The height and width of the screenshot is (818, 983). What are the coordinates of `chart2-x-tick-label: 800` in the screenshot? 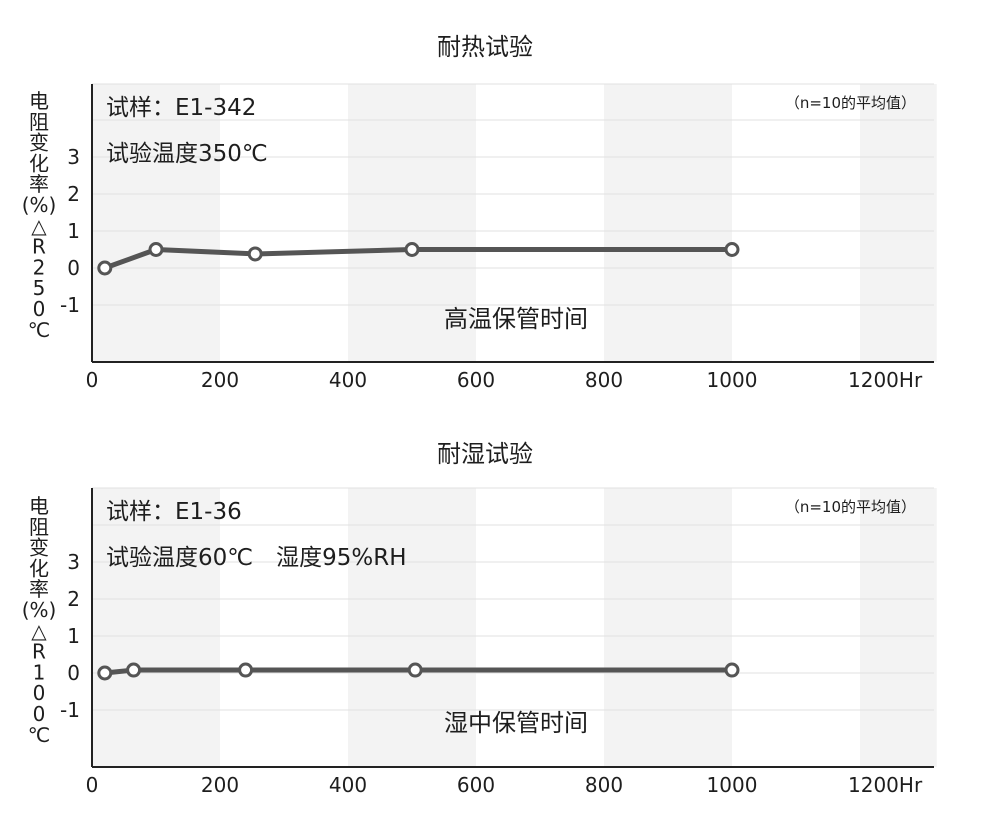 It's located at (604, 785).